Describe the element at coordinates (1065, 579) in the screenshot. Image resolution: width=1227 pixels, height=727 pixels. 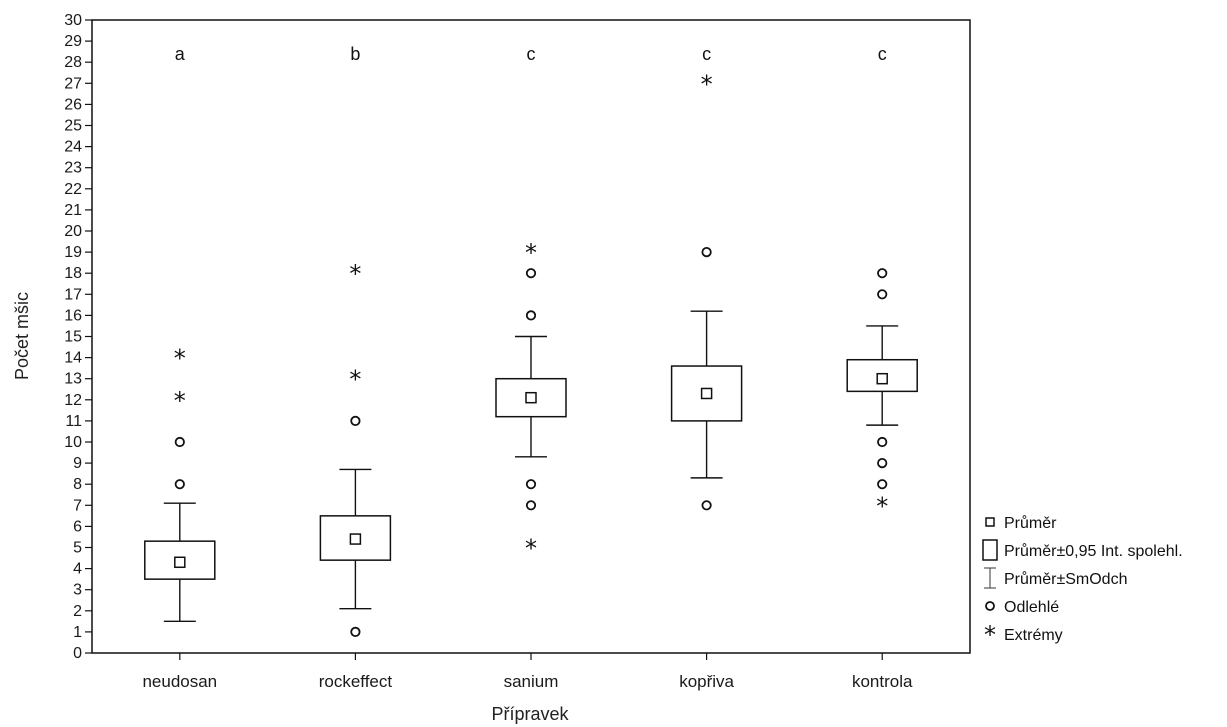
I see `legend-label: Průměr±SmOdch` at that location.